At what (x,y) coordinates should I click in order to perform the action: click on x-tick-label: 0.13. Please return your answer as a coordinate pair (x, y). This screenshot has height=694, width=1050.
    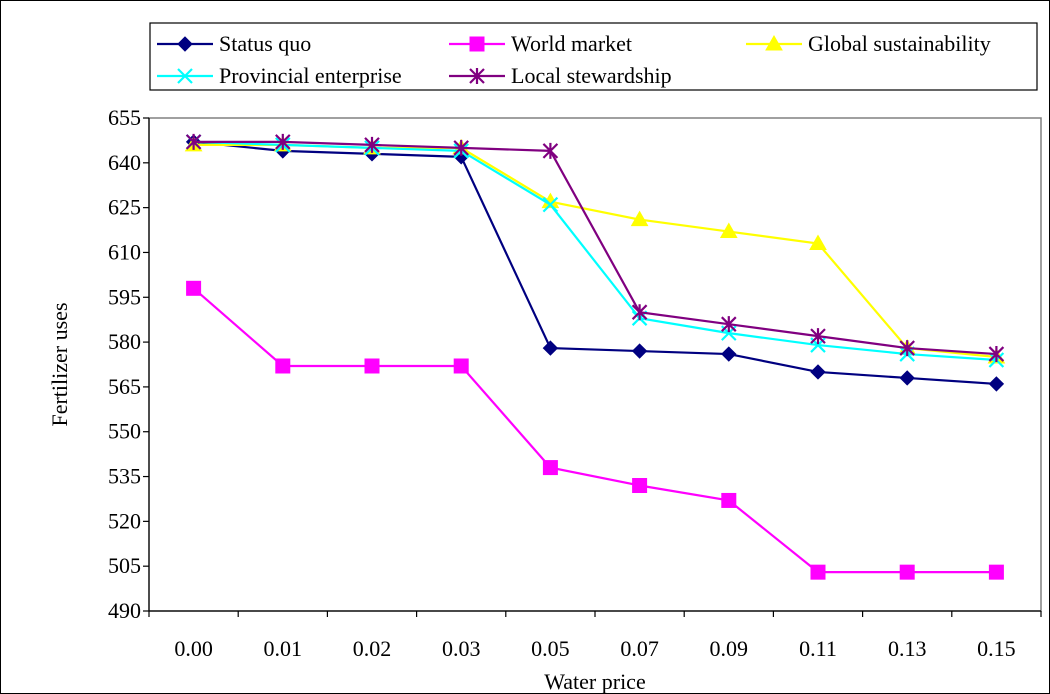
    Looking at the image, I should click on (907, 648).